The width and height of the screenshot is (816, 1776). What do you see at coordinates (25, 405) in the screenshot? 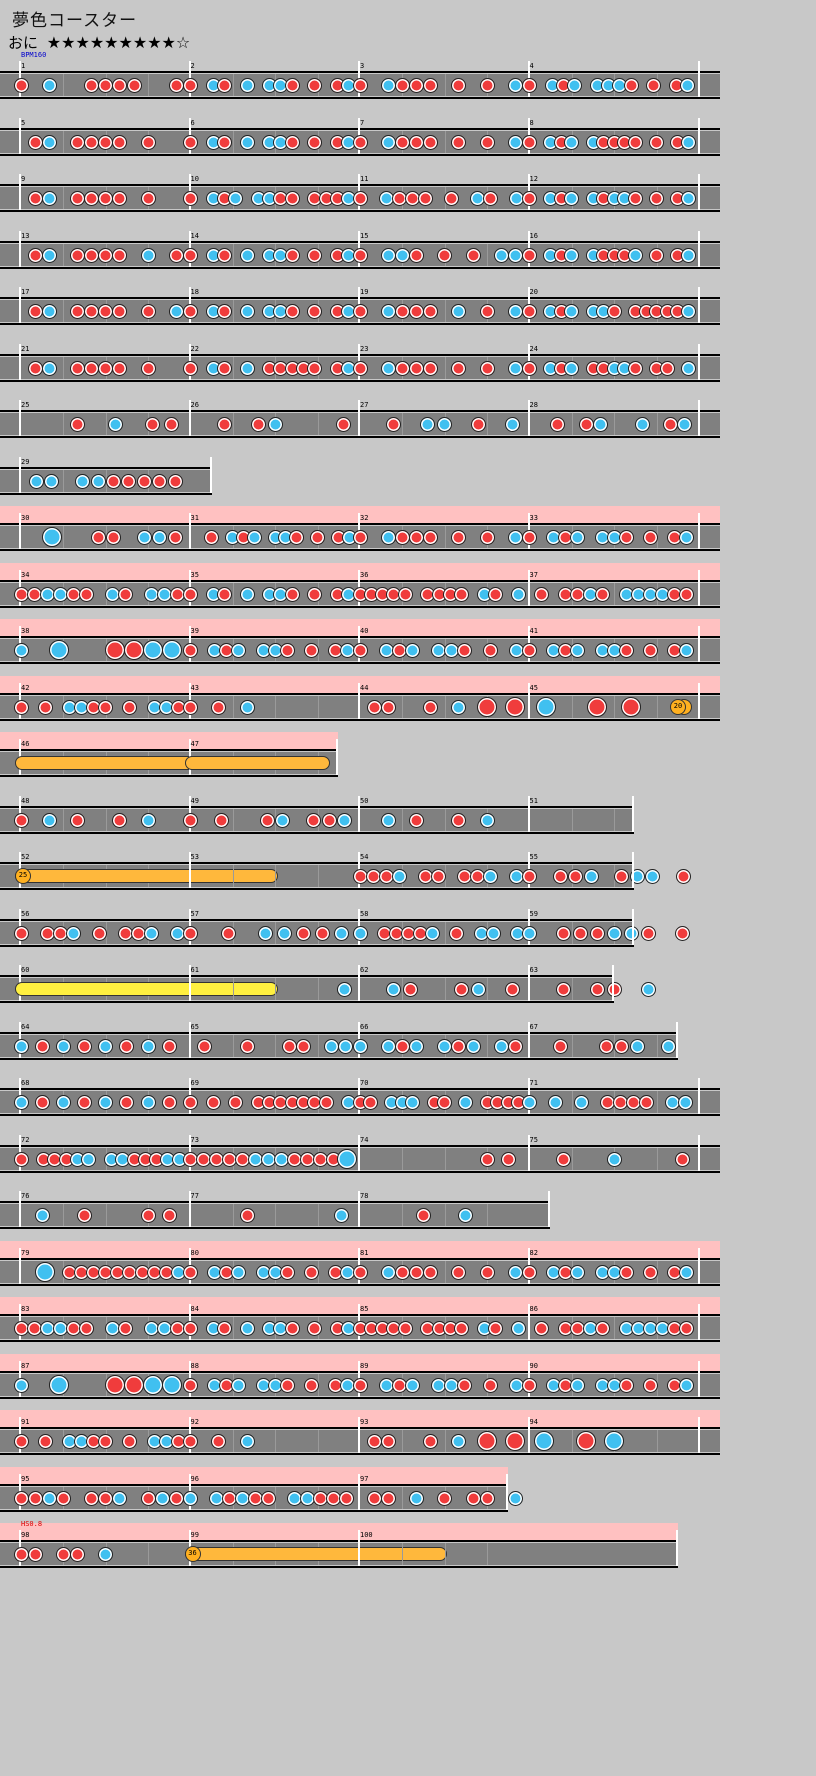
I see `bar-number: 25` at bounding box center [25, 405].